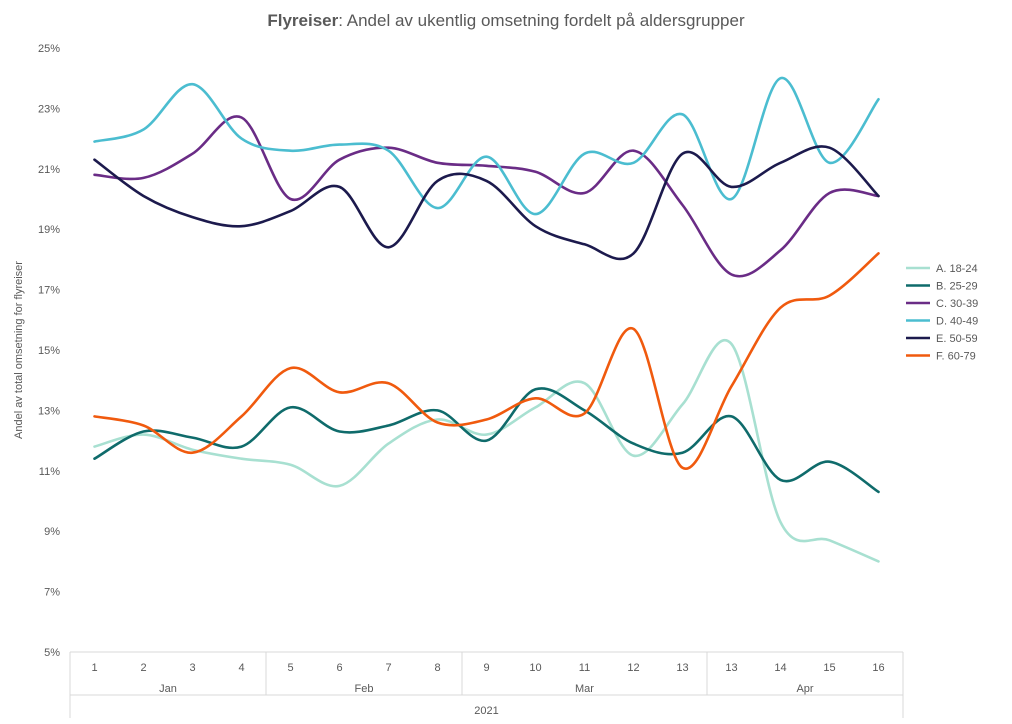 The width and height of the screenshot is (1012, 724). Describe the element at coordinates (241, 668) in the screenshot. I see `x-tick-label: 4` at that location.